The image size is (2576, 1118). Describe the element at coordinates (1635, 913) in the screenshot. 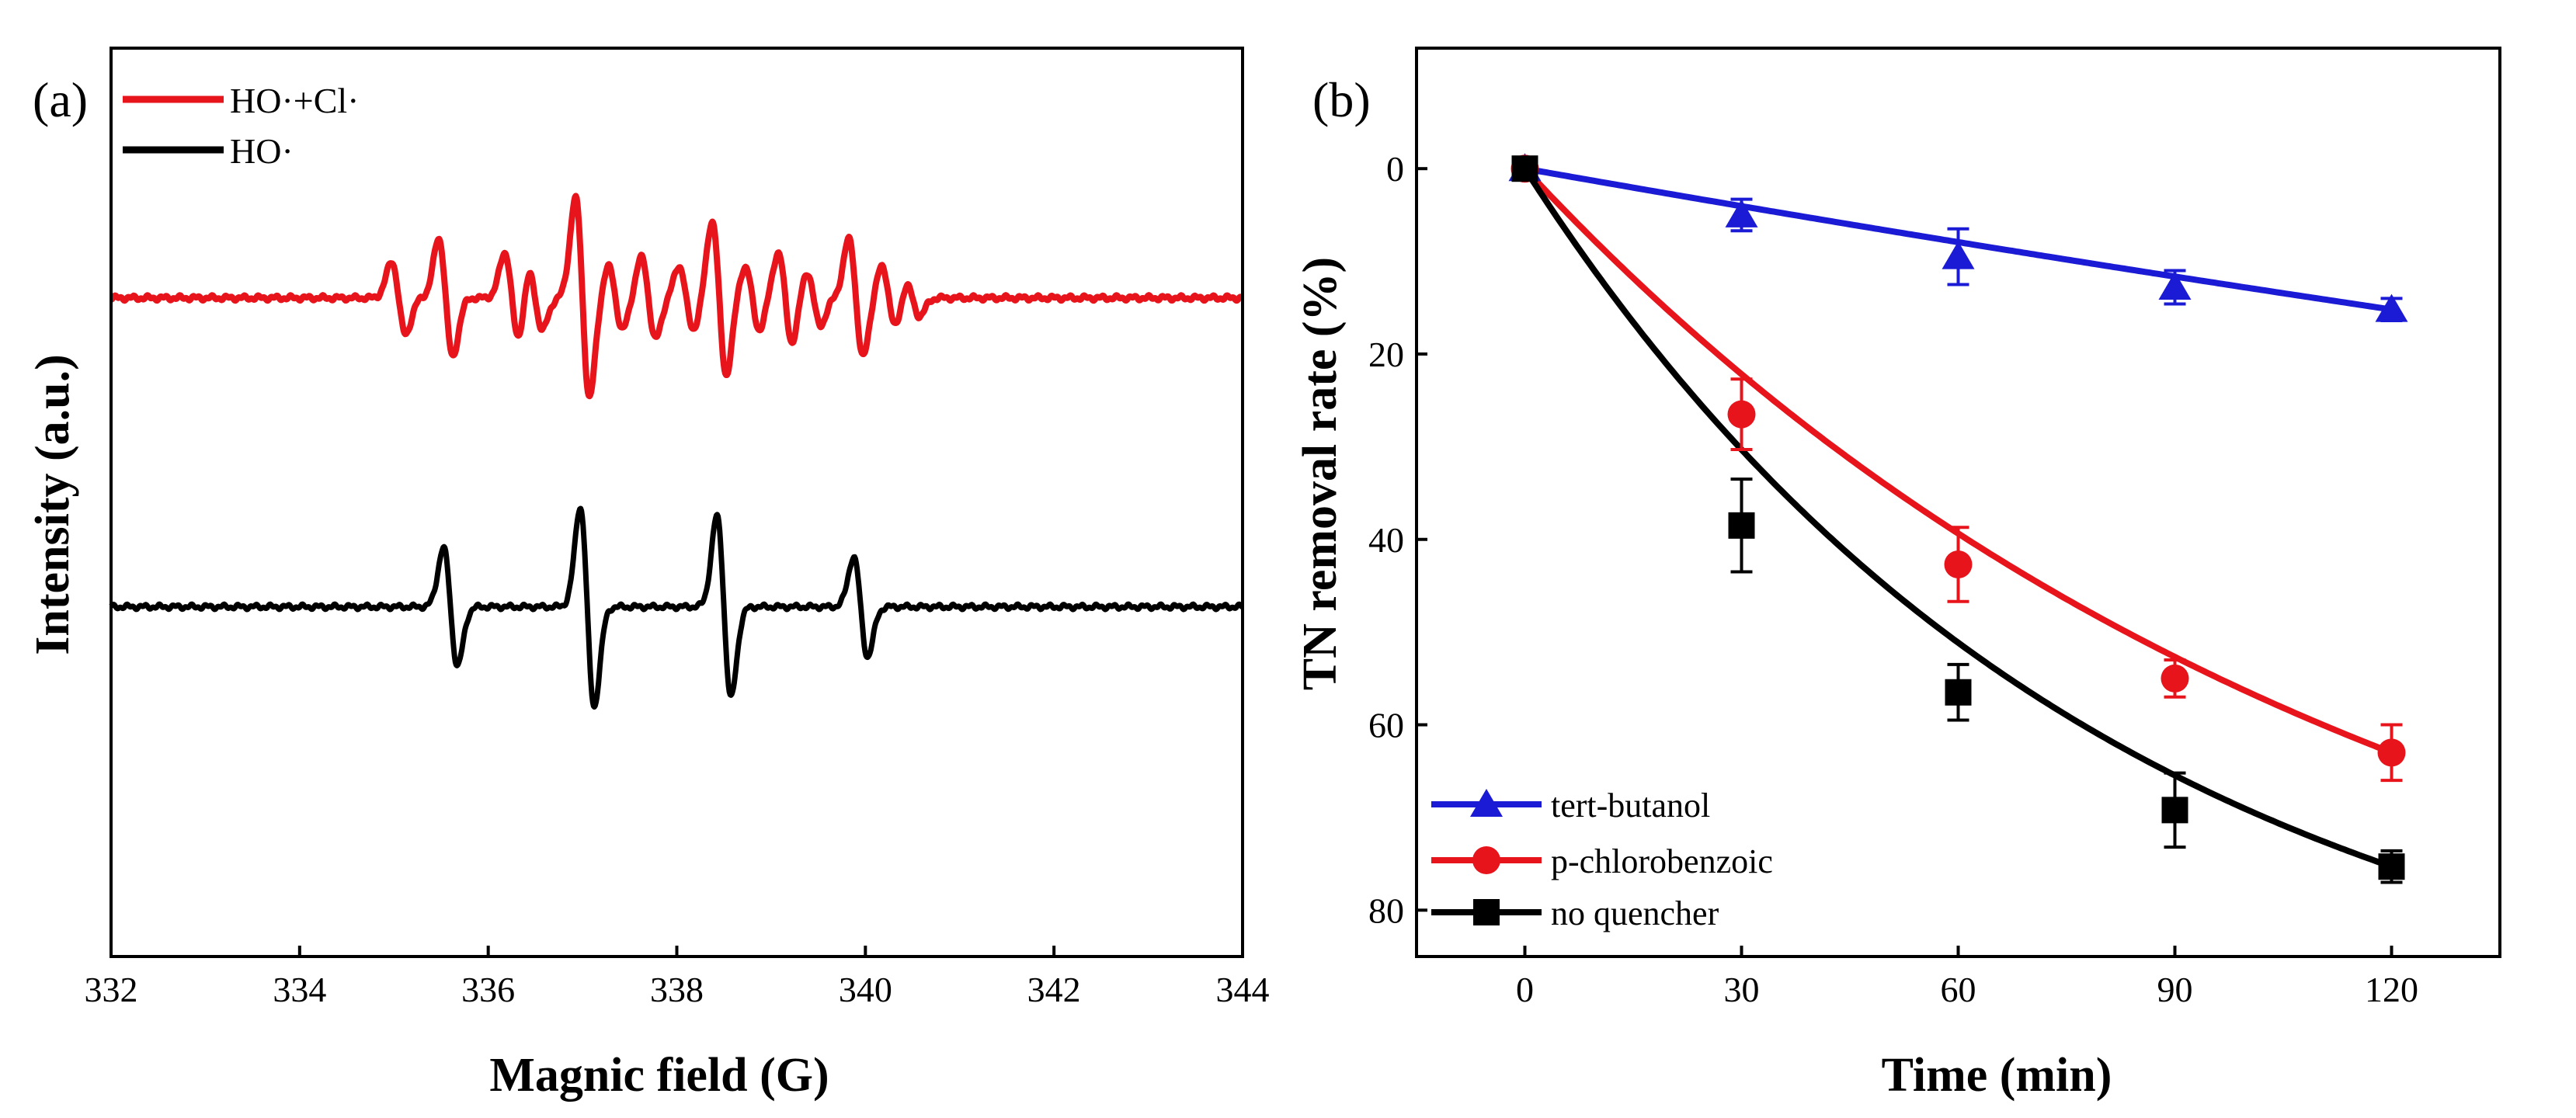

I see `panel-b-legend-label-no-quencher: no quencher` at that location.